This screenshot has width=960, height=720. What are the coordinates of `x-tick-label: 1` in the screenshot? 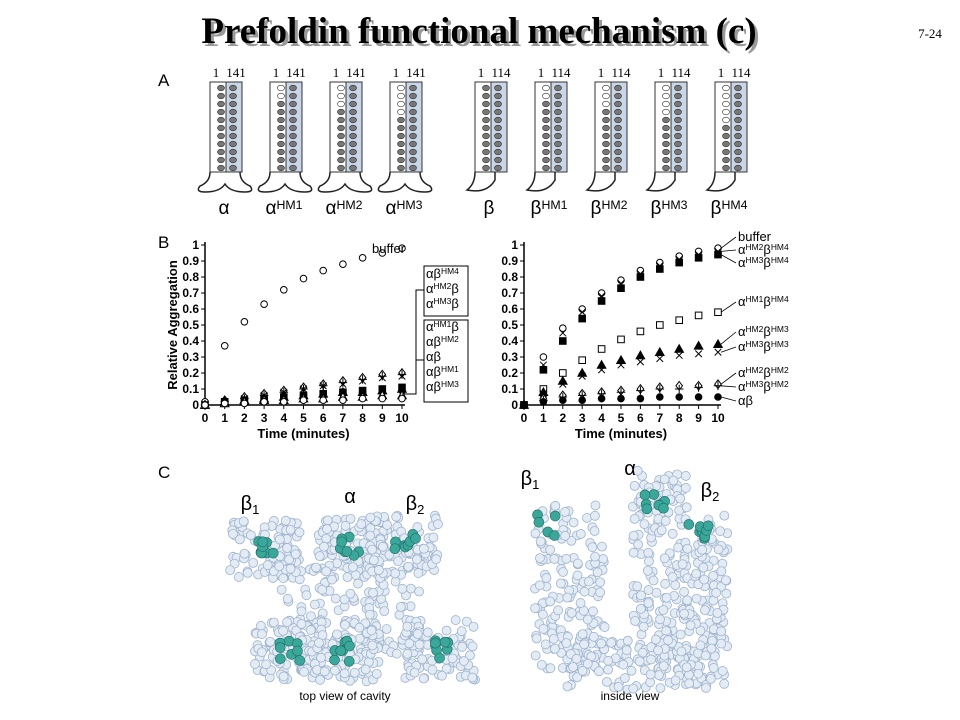 It's located at (224, 418).